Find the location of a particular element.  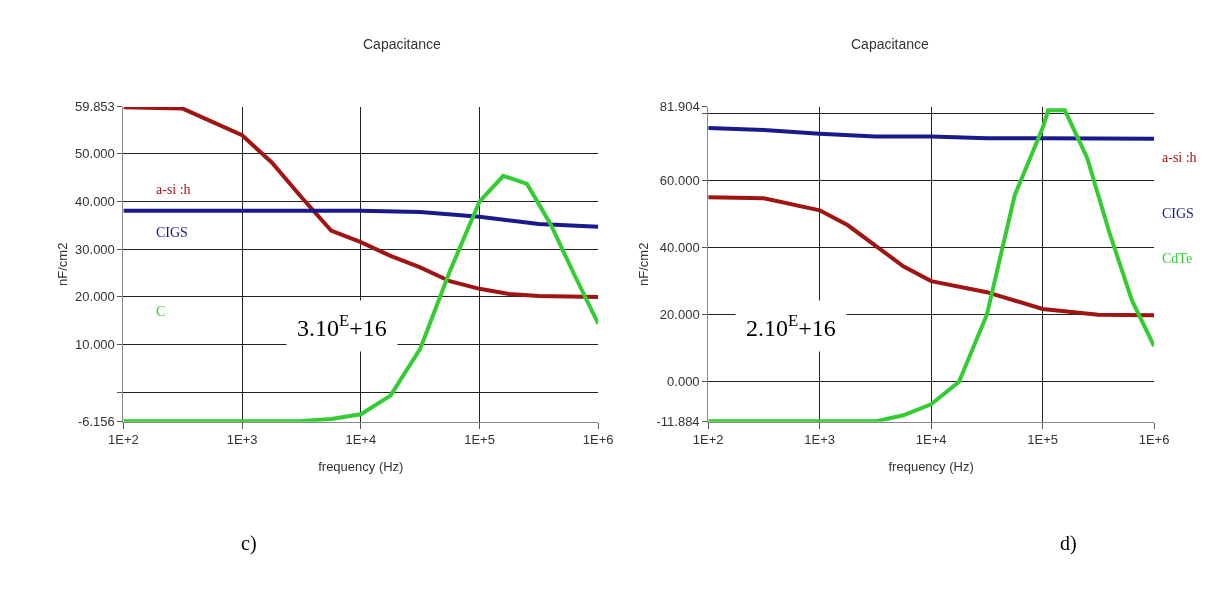

y-tick-label: 10.000 is located at coordinates (95, 345).